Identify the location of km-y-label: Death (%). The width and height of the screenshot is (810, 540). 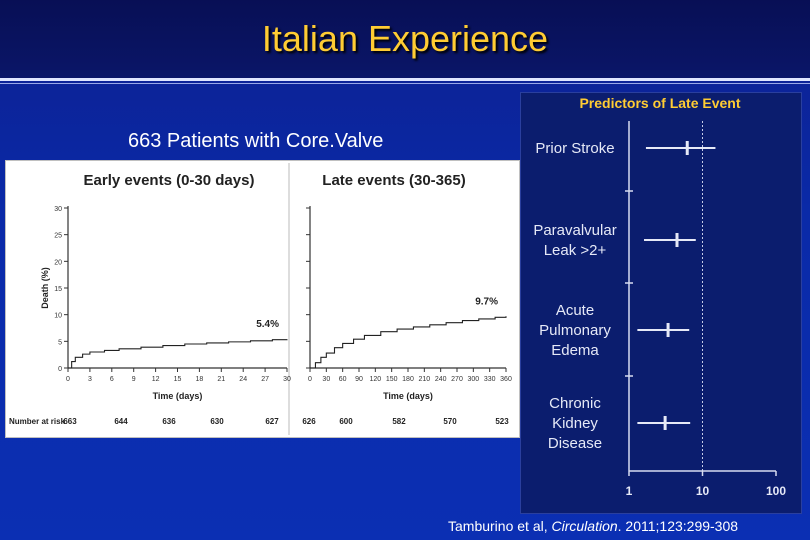
(45, 288).